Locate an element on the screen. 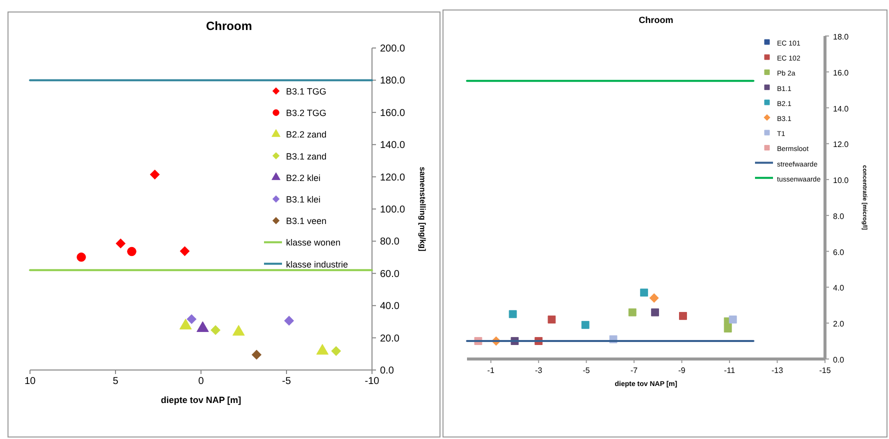  x-tick-label: 0 is located at coordinates (201, 381).